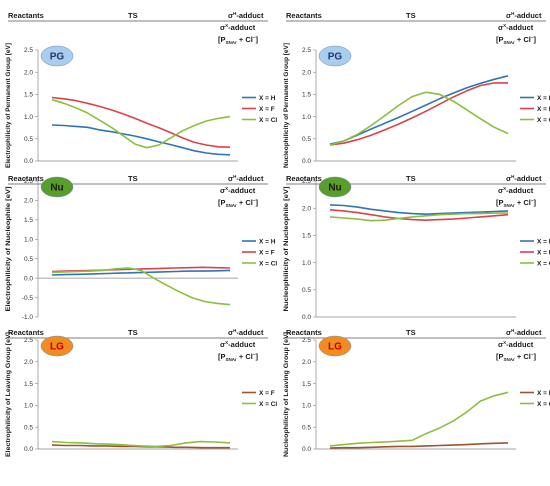  Describe the element at coordinates (335, 187) in the screenshot. I see `group-badge-nu` at that location.